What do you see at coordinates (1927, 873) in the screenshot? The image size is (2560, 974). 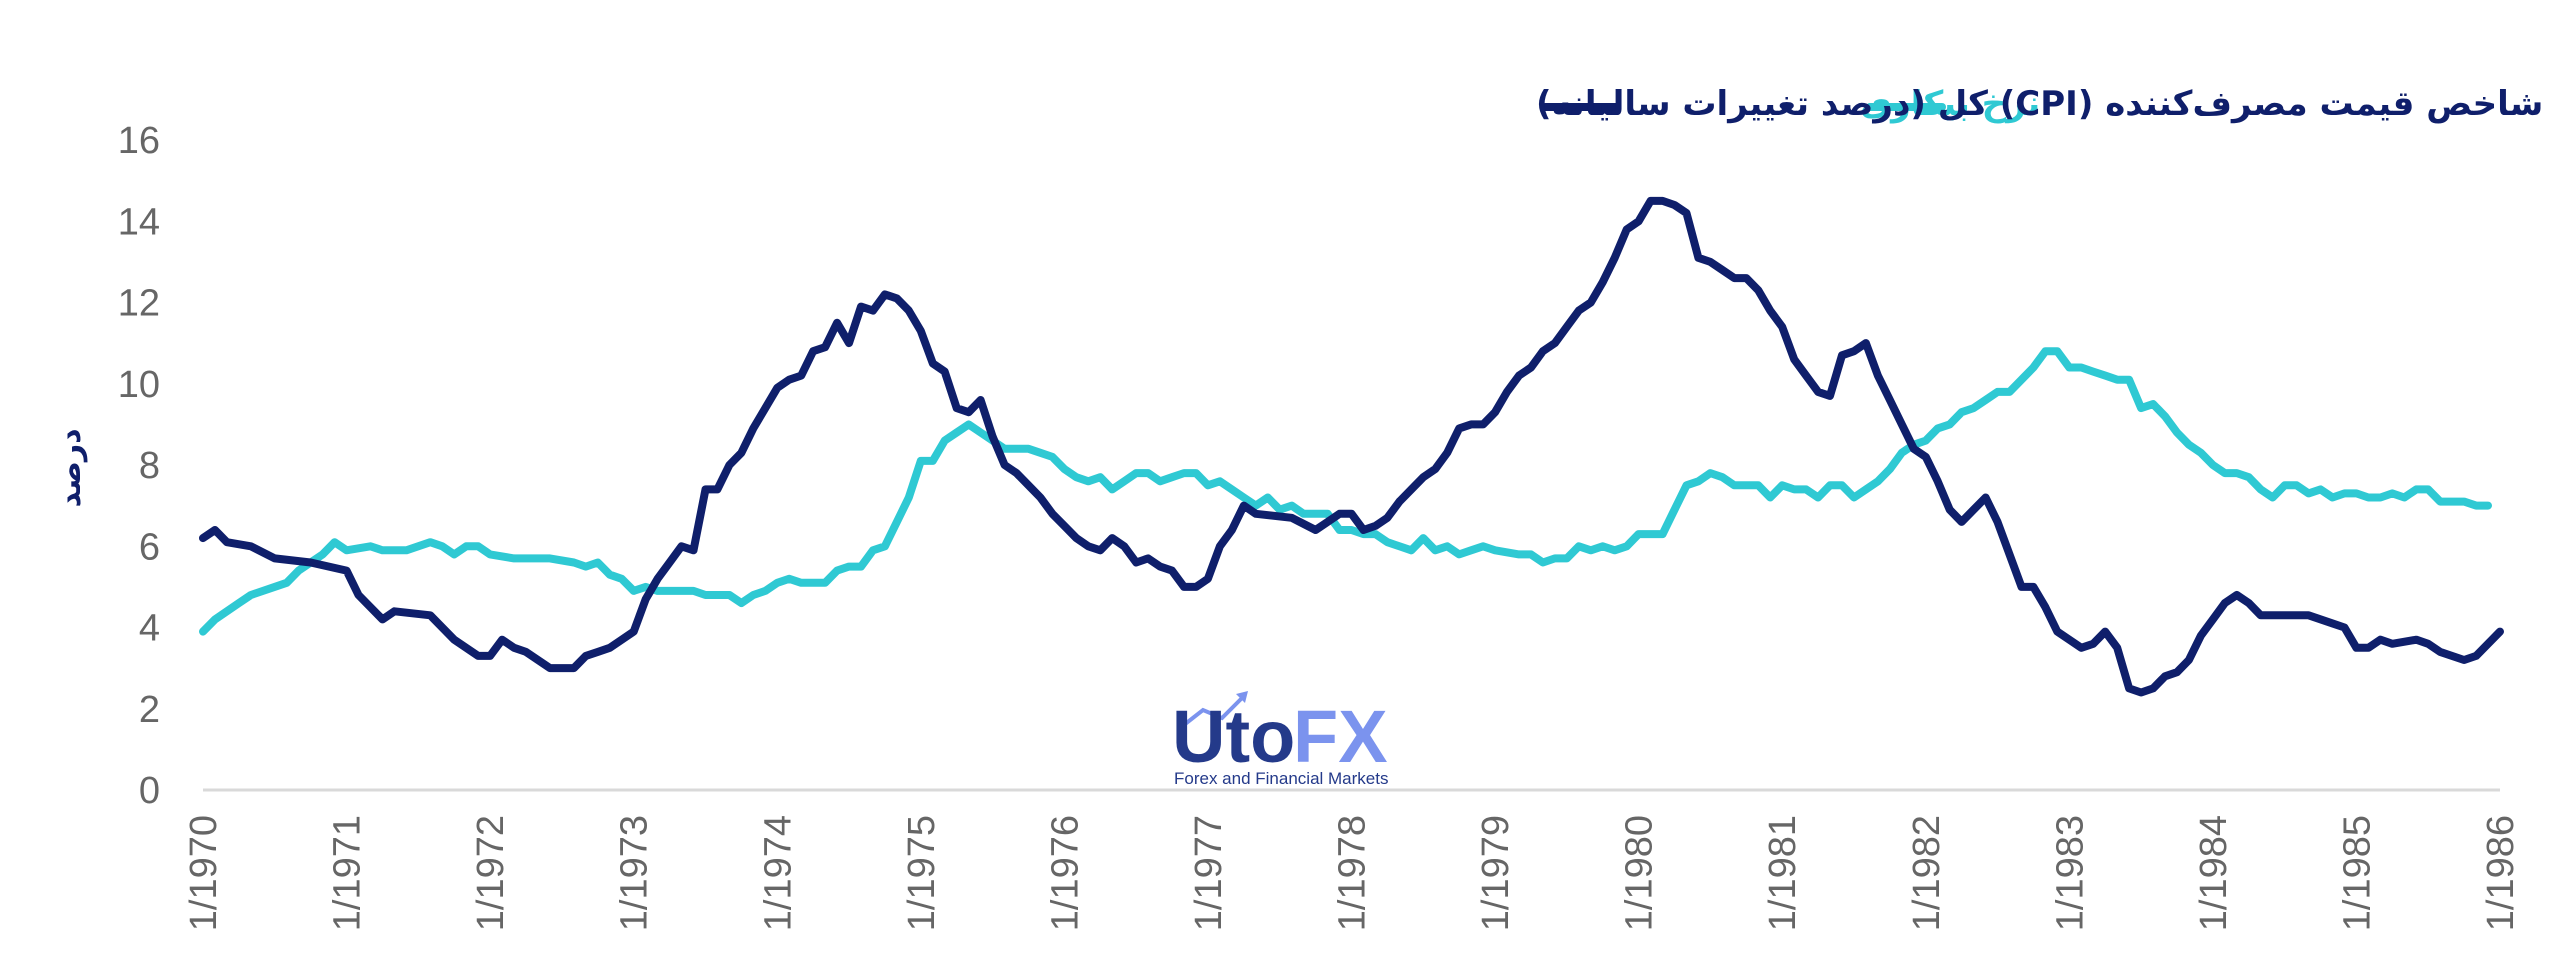 I see `x-tick-label: 1/1982` at bounding box center [1927, 873].